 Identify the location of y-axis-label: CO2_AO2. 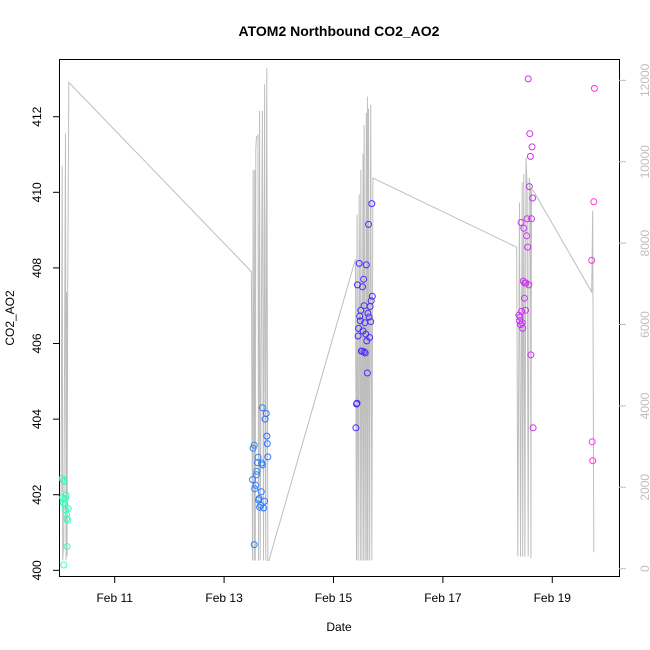
(10, 318).